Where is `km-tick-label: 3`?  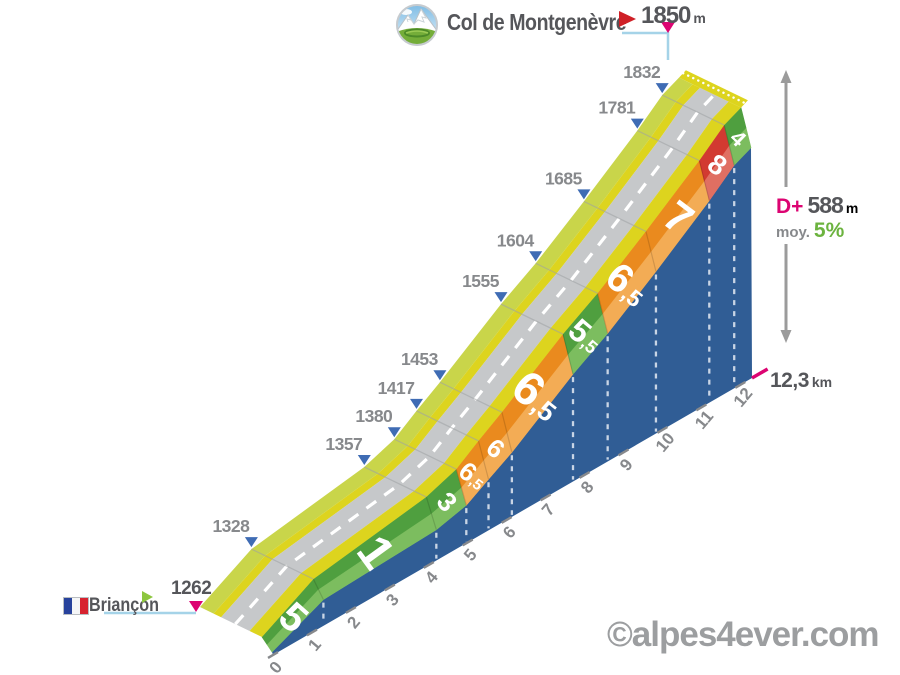
km-tick-label: 3 is located at coordinates (392, 599).